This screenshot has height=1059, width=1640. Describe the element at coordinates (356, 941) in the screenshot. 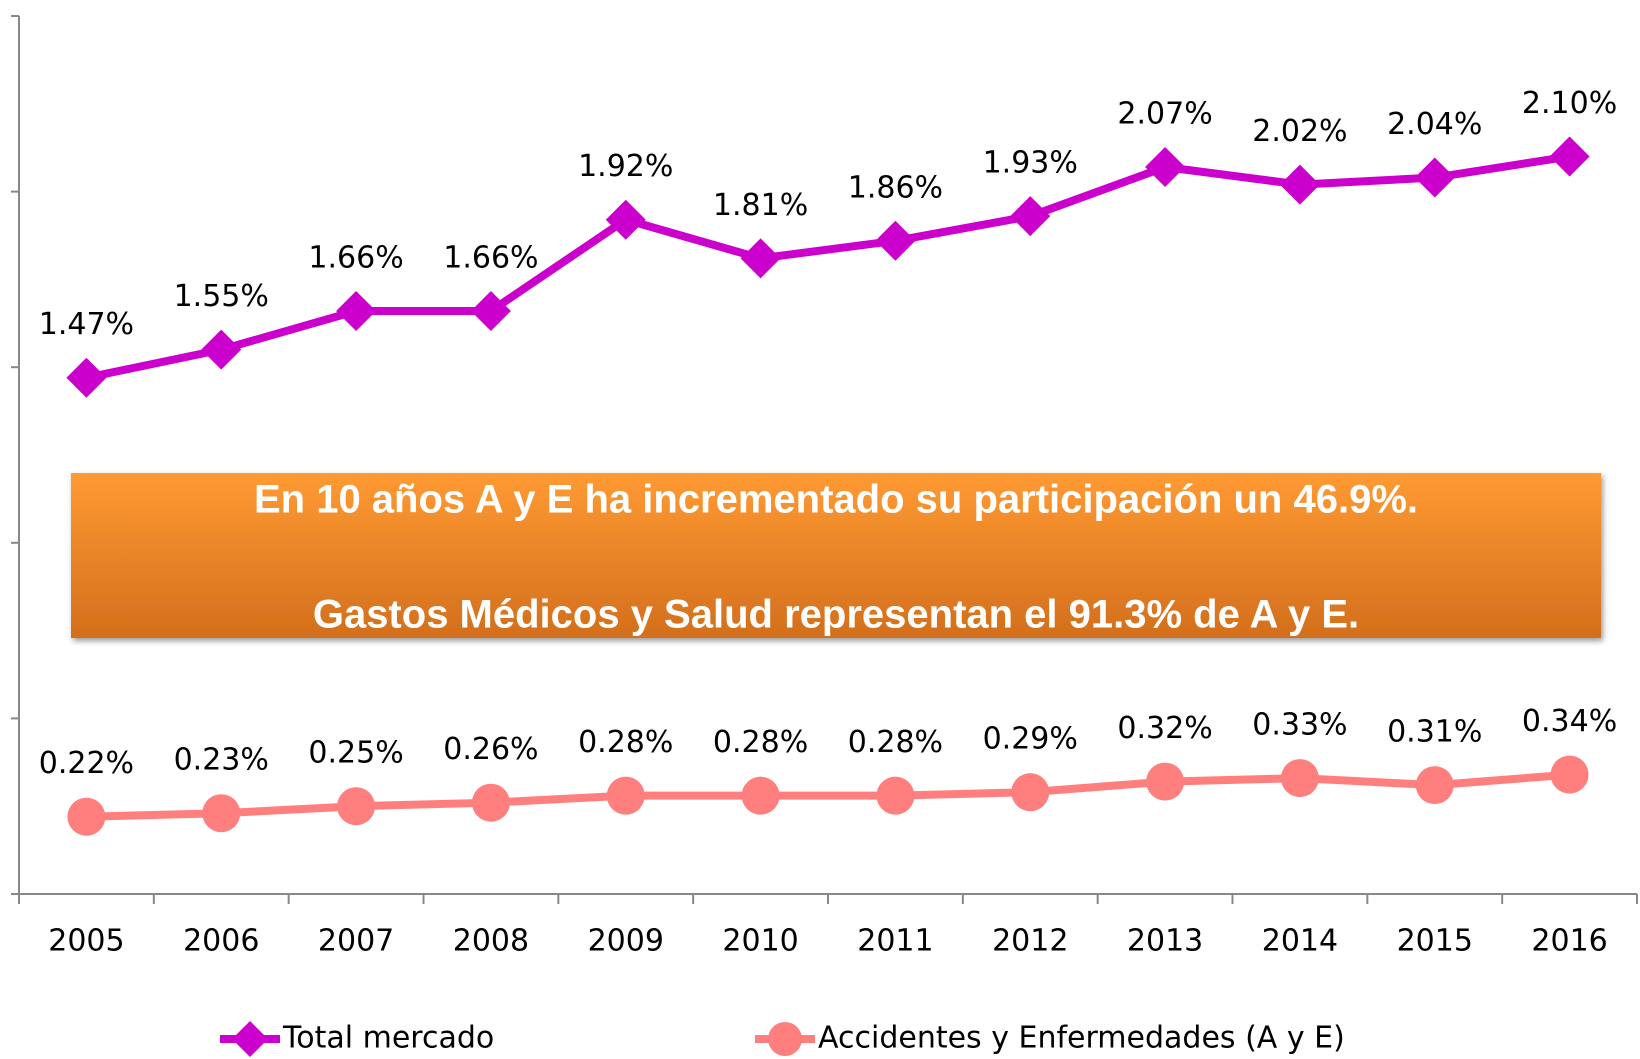

I see `x-tick-label: 2007` at that location.